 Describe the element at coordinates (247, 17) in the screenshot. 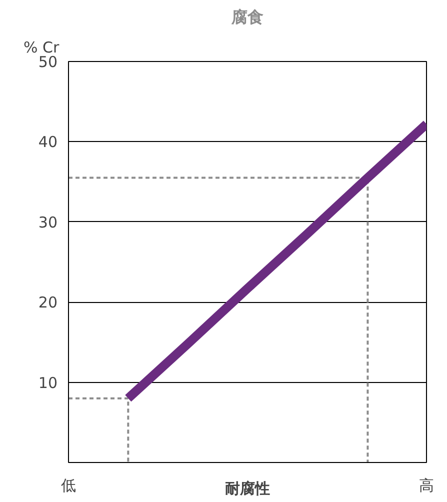

I see `chart-title: 腐食` at that location.